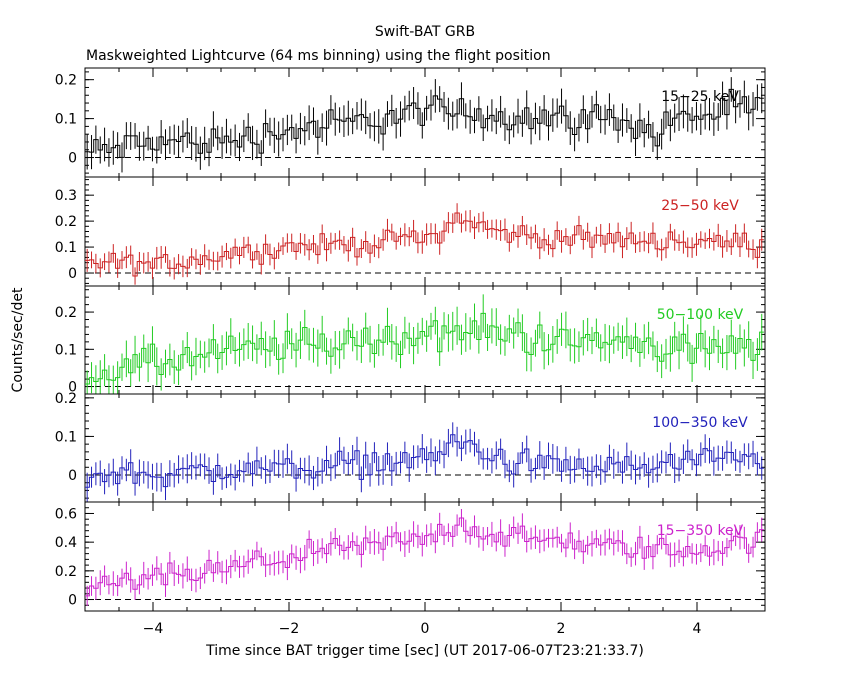  What do you see at coordinates (700, 315) in the screenshot?
I see `energy-band-label: 50−100 keV` at bounding box center [700, 315].